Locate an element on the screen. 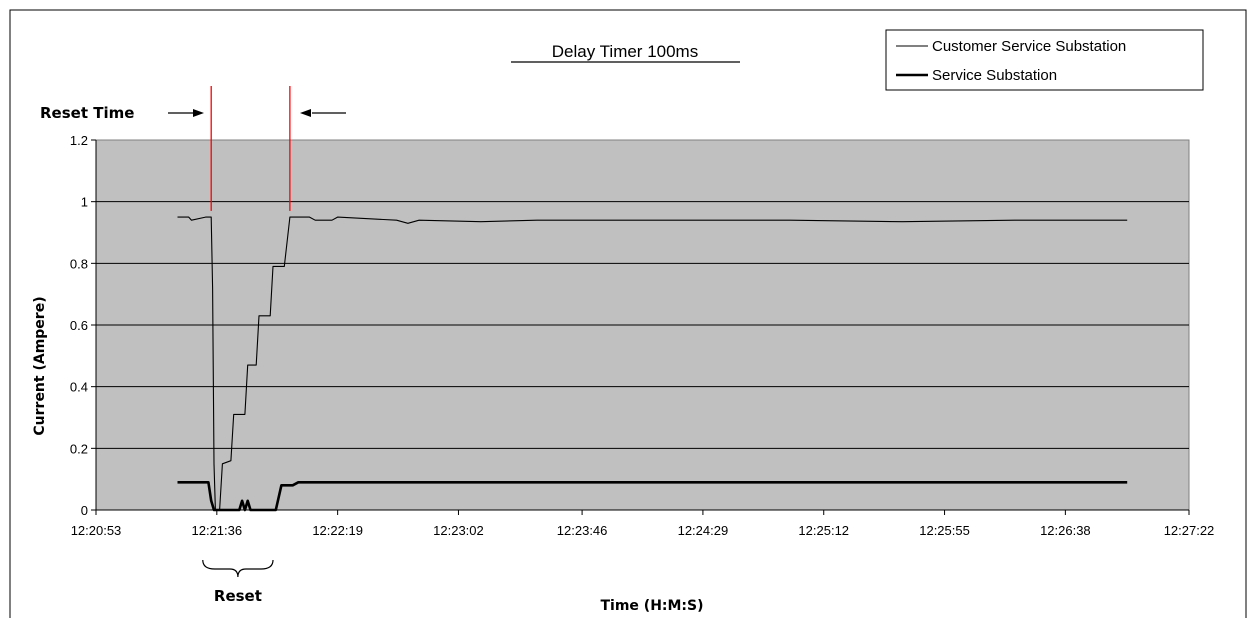  x-tick-label: 12:20:53 is located at coordinates (96, 530).